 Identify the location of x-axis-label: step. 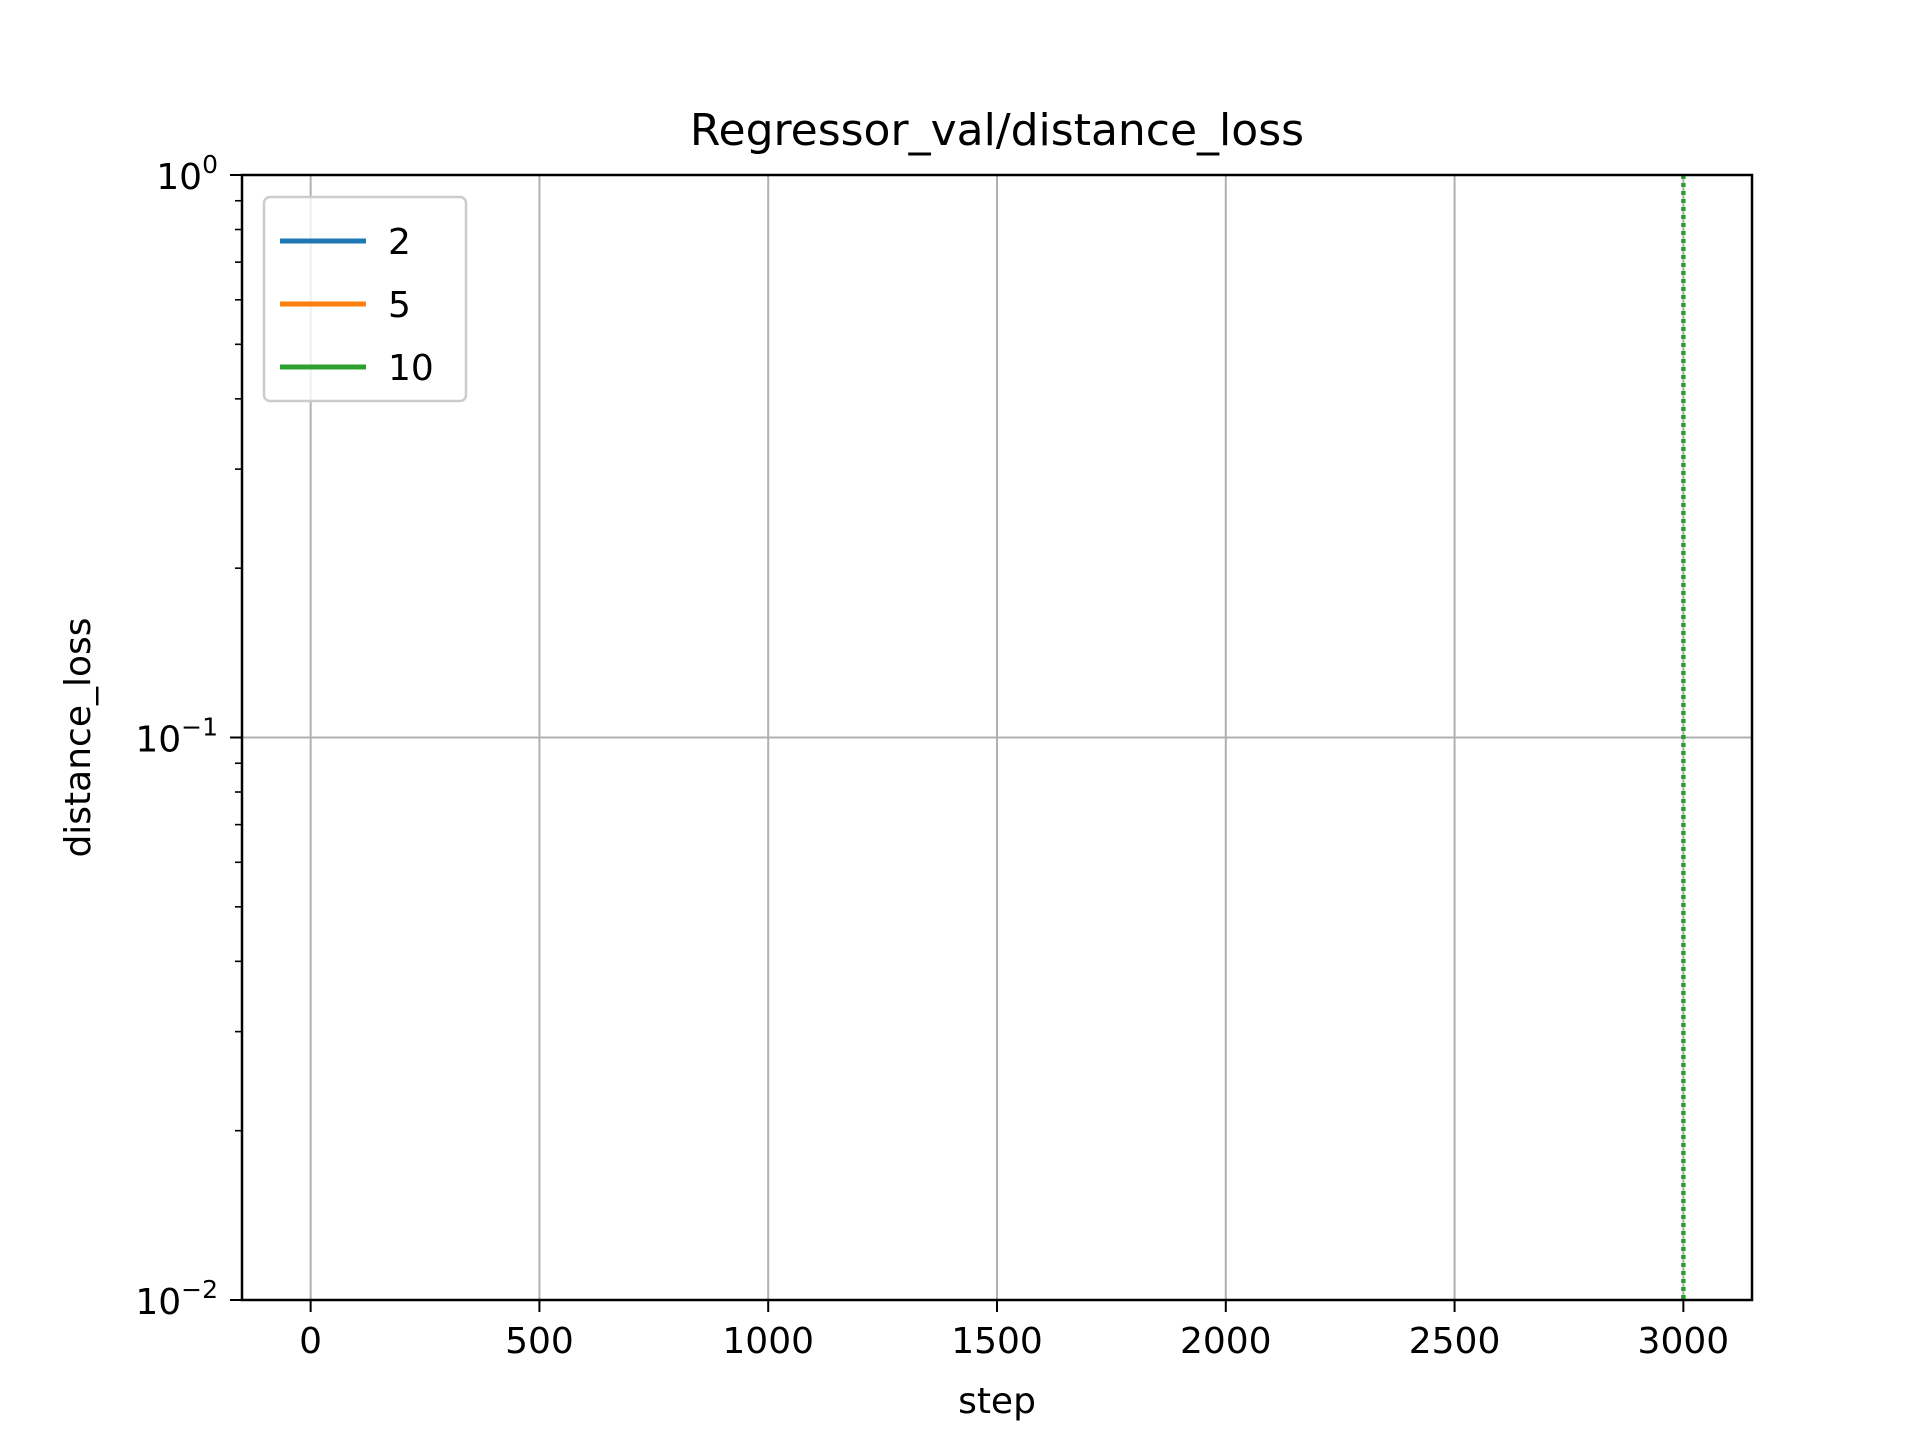
(997, 1401).